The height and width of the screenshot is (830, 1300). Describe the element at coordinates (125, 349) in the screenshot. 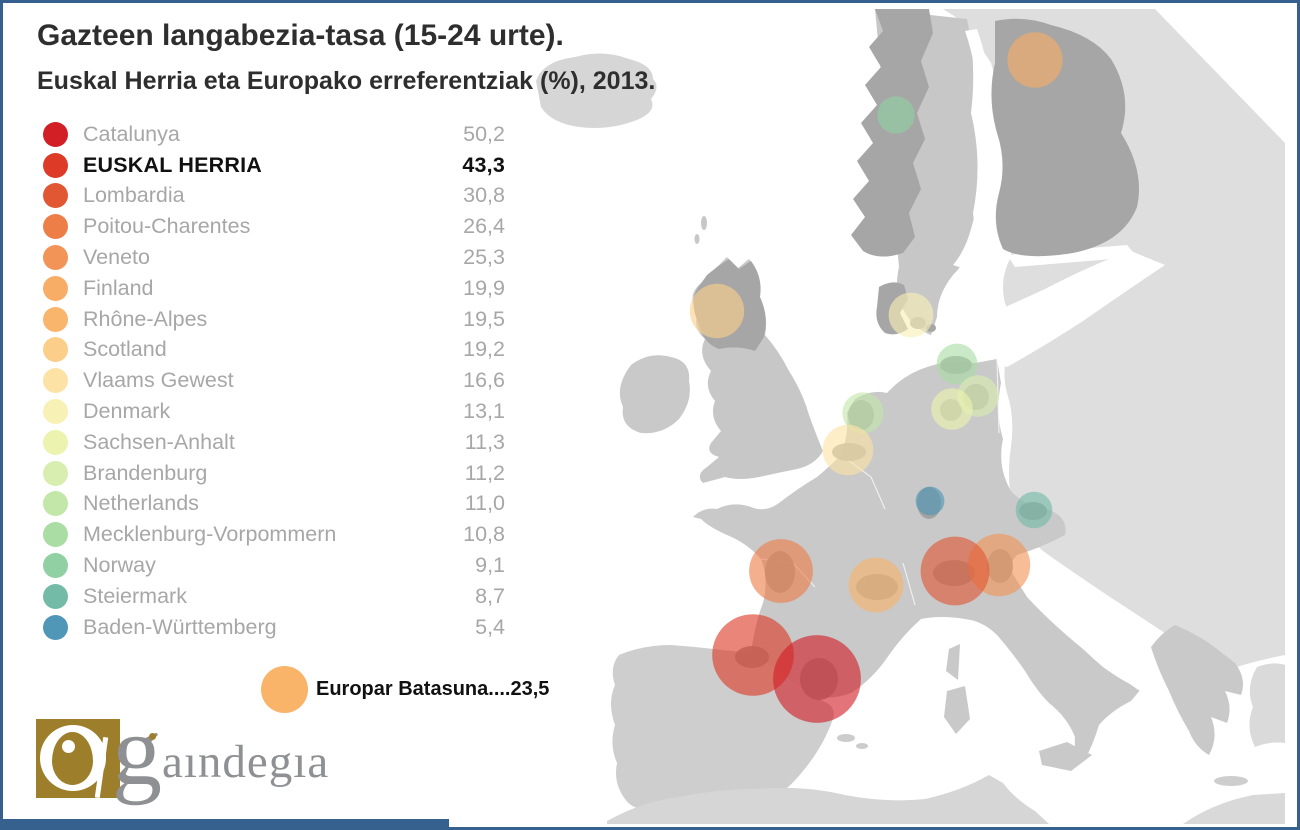

I see `legend-region-name: Scotland` at that location.